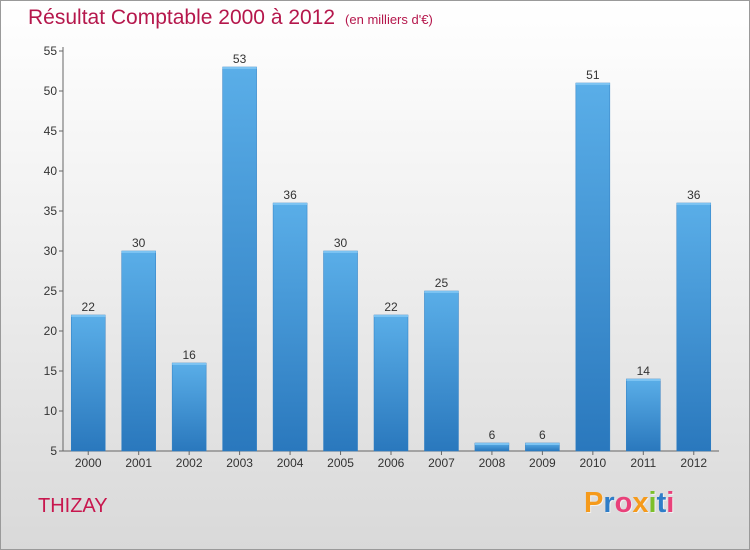 This screenshot has height=550, width=750. Describe the element at coordinates (594, 503) in the screenshot. I see `logo-letter: P` at that location.